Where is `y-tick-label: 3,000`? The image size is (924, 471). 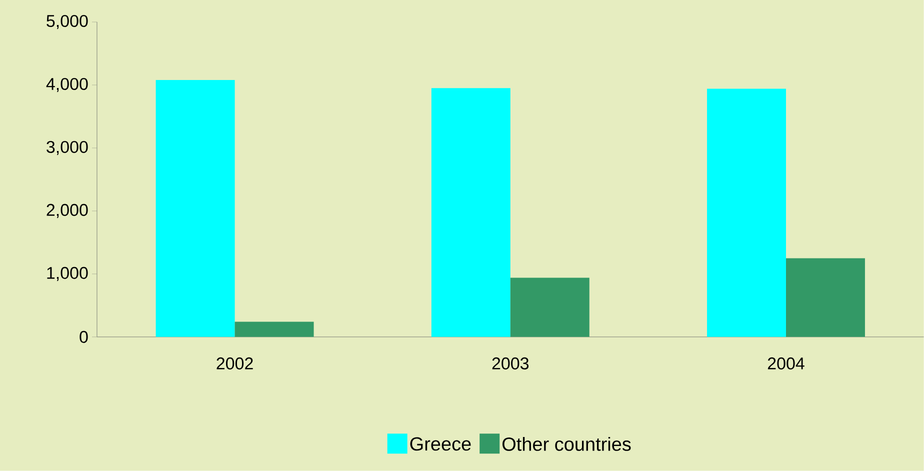
y-tick-label: 3,000 is located at coordinates (67, 148).